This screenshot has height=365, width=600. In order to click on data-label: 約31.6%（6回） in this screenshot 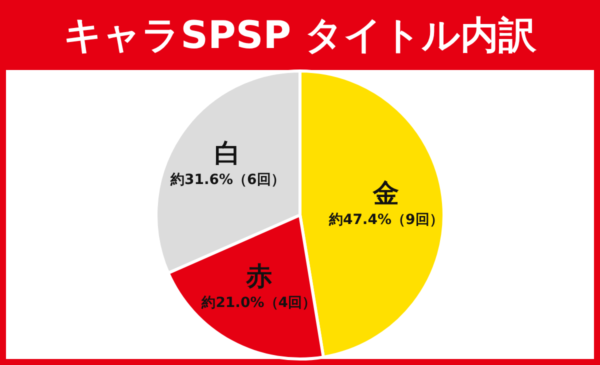, I will do `click(227, 180)`.